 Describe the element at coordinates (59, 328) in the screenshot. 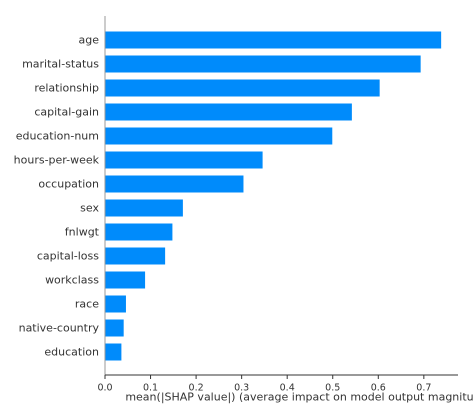

I see `category-label-native-country: native-country` at that location.